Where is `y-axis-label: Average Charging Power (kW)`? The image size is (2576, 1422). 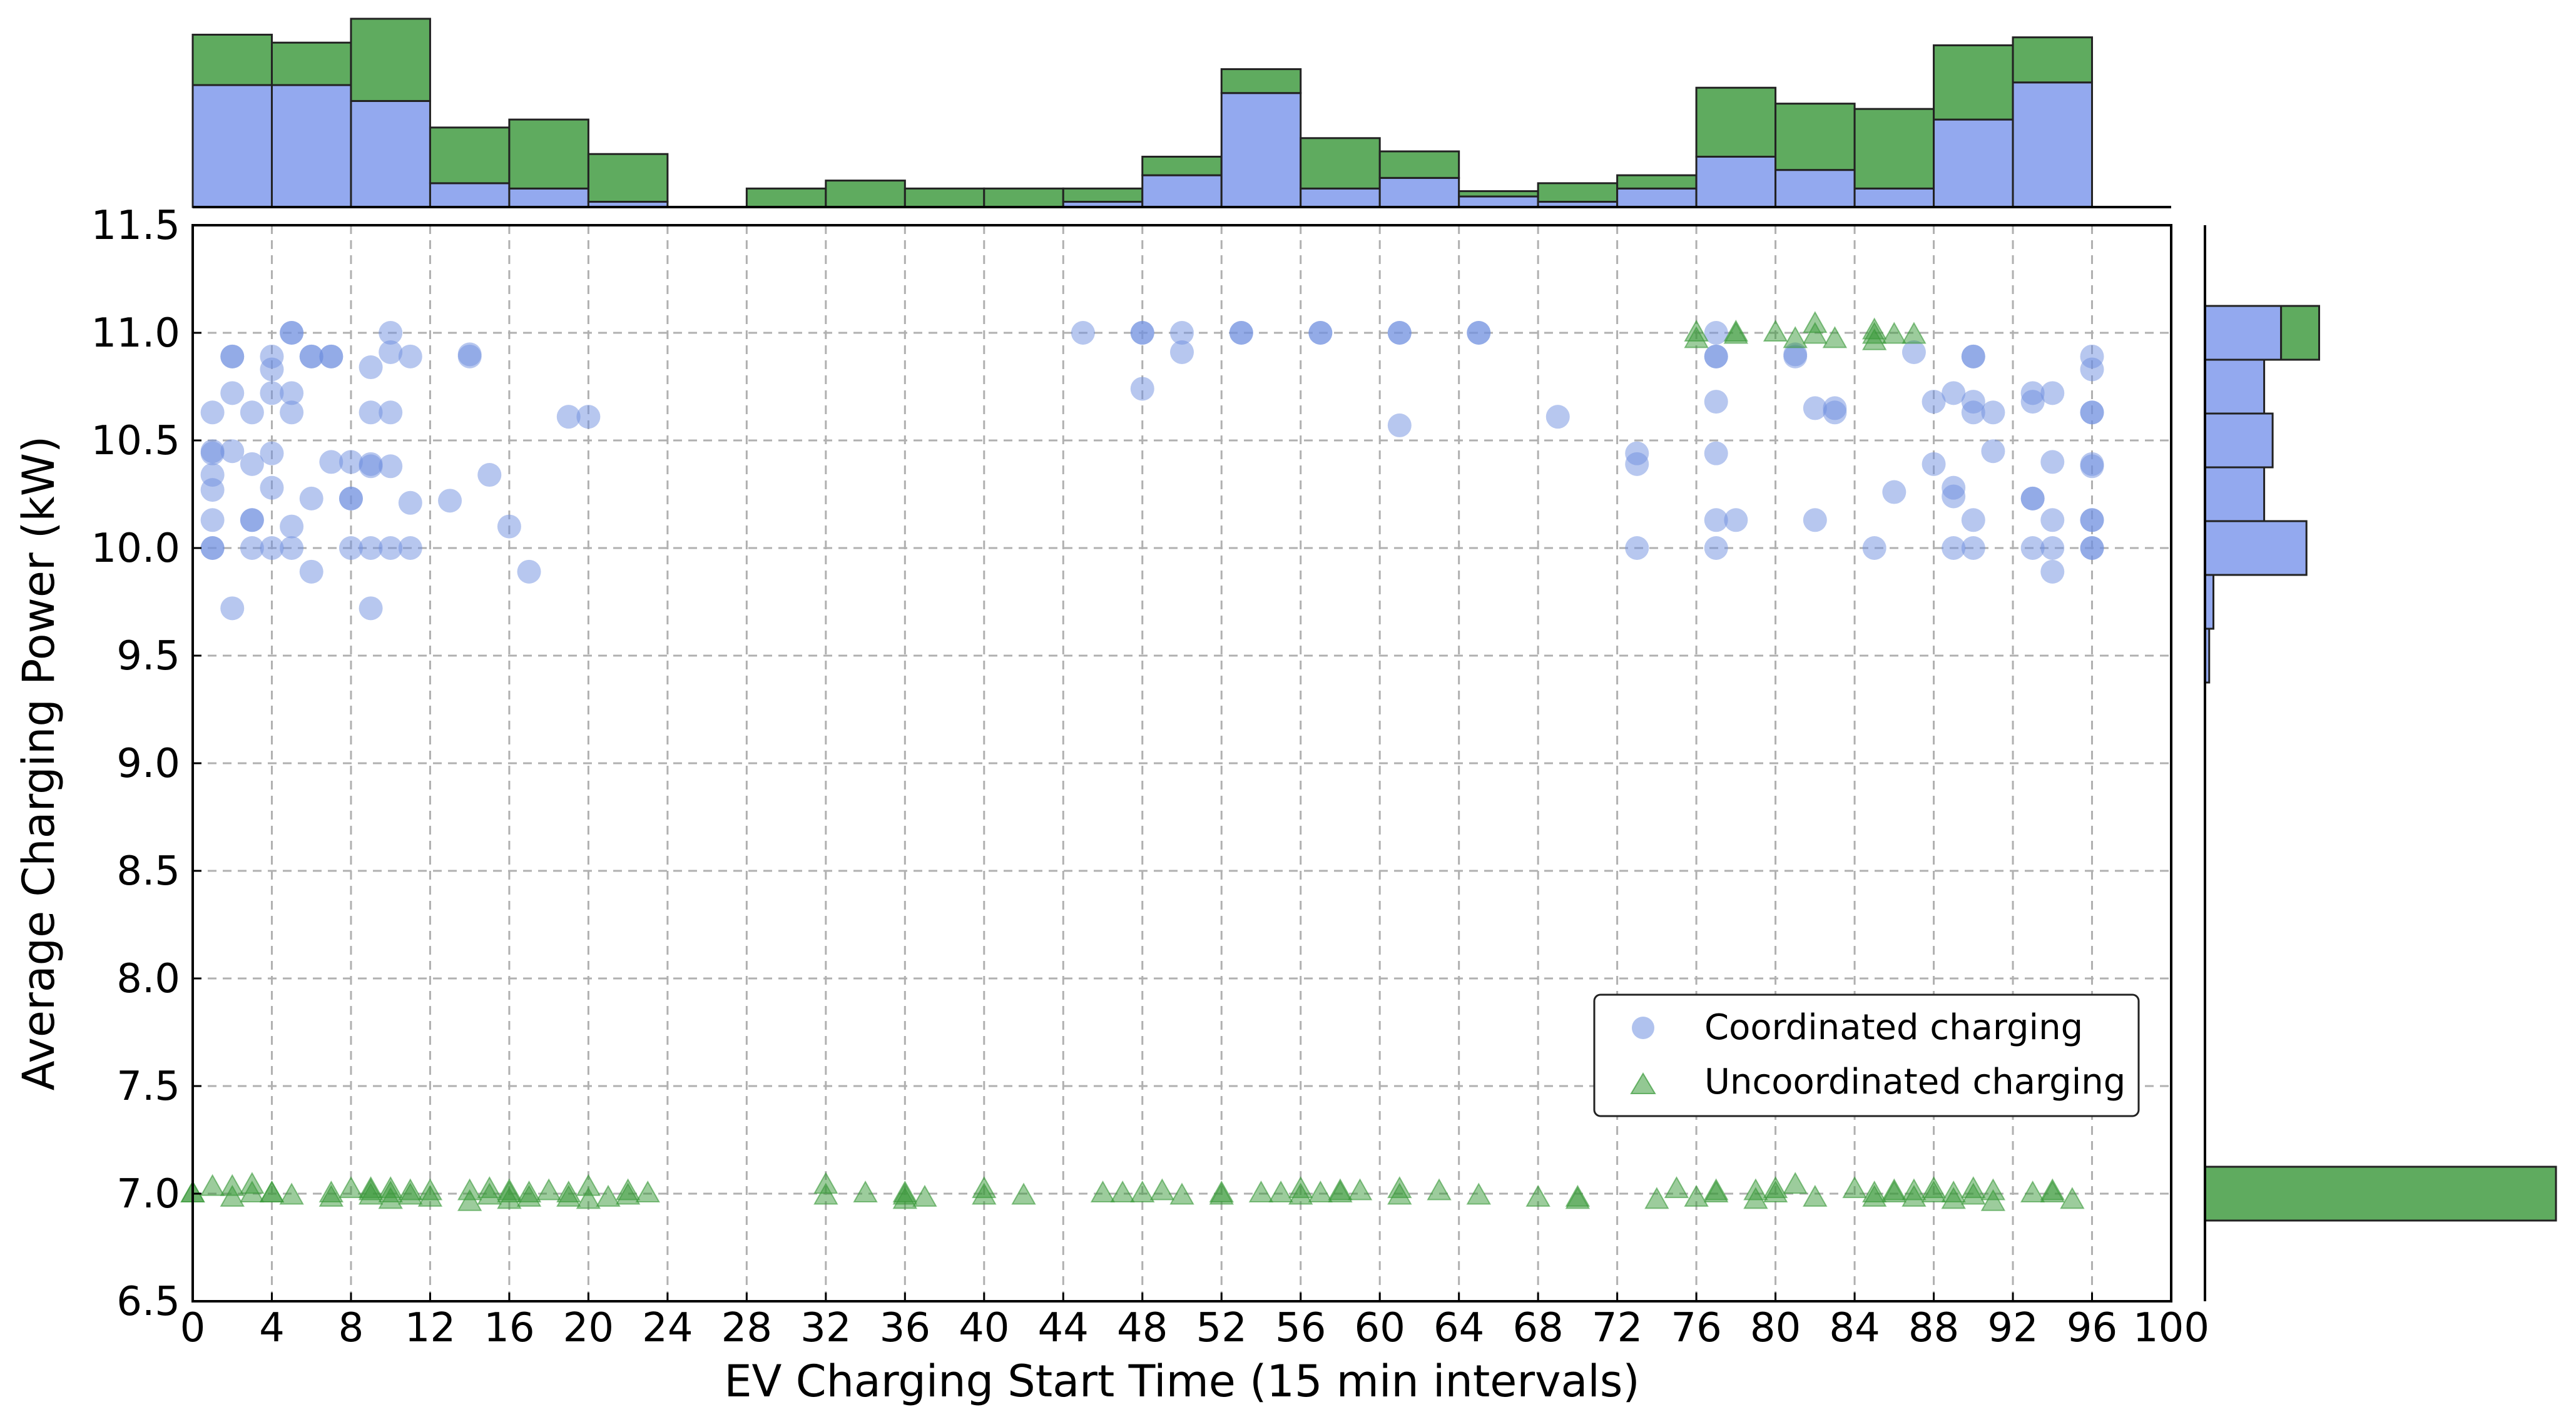 y-axis-label: Average Charging Power (kW) is located at coordinates (39, 763).